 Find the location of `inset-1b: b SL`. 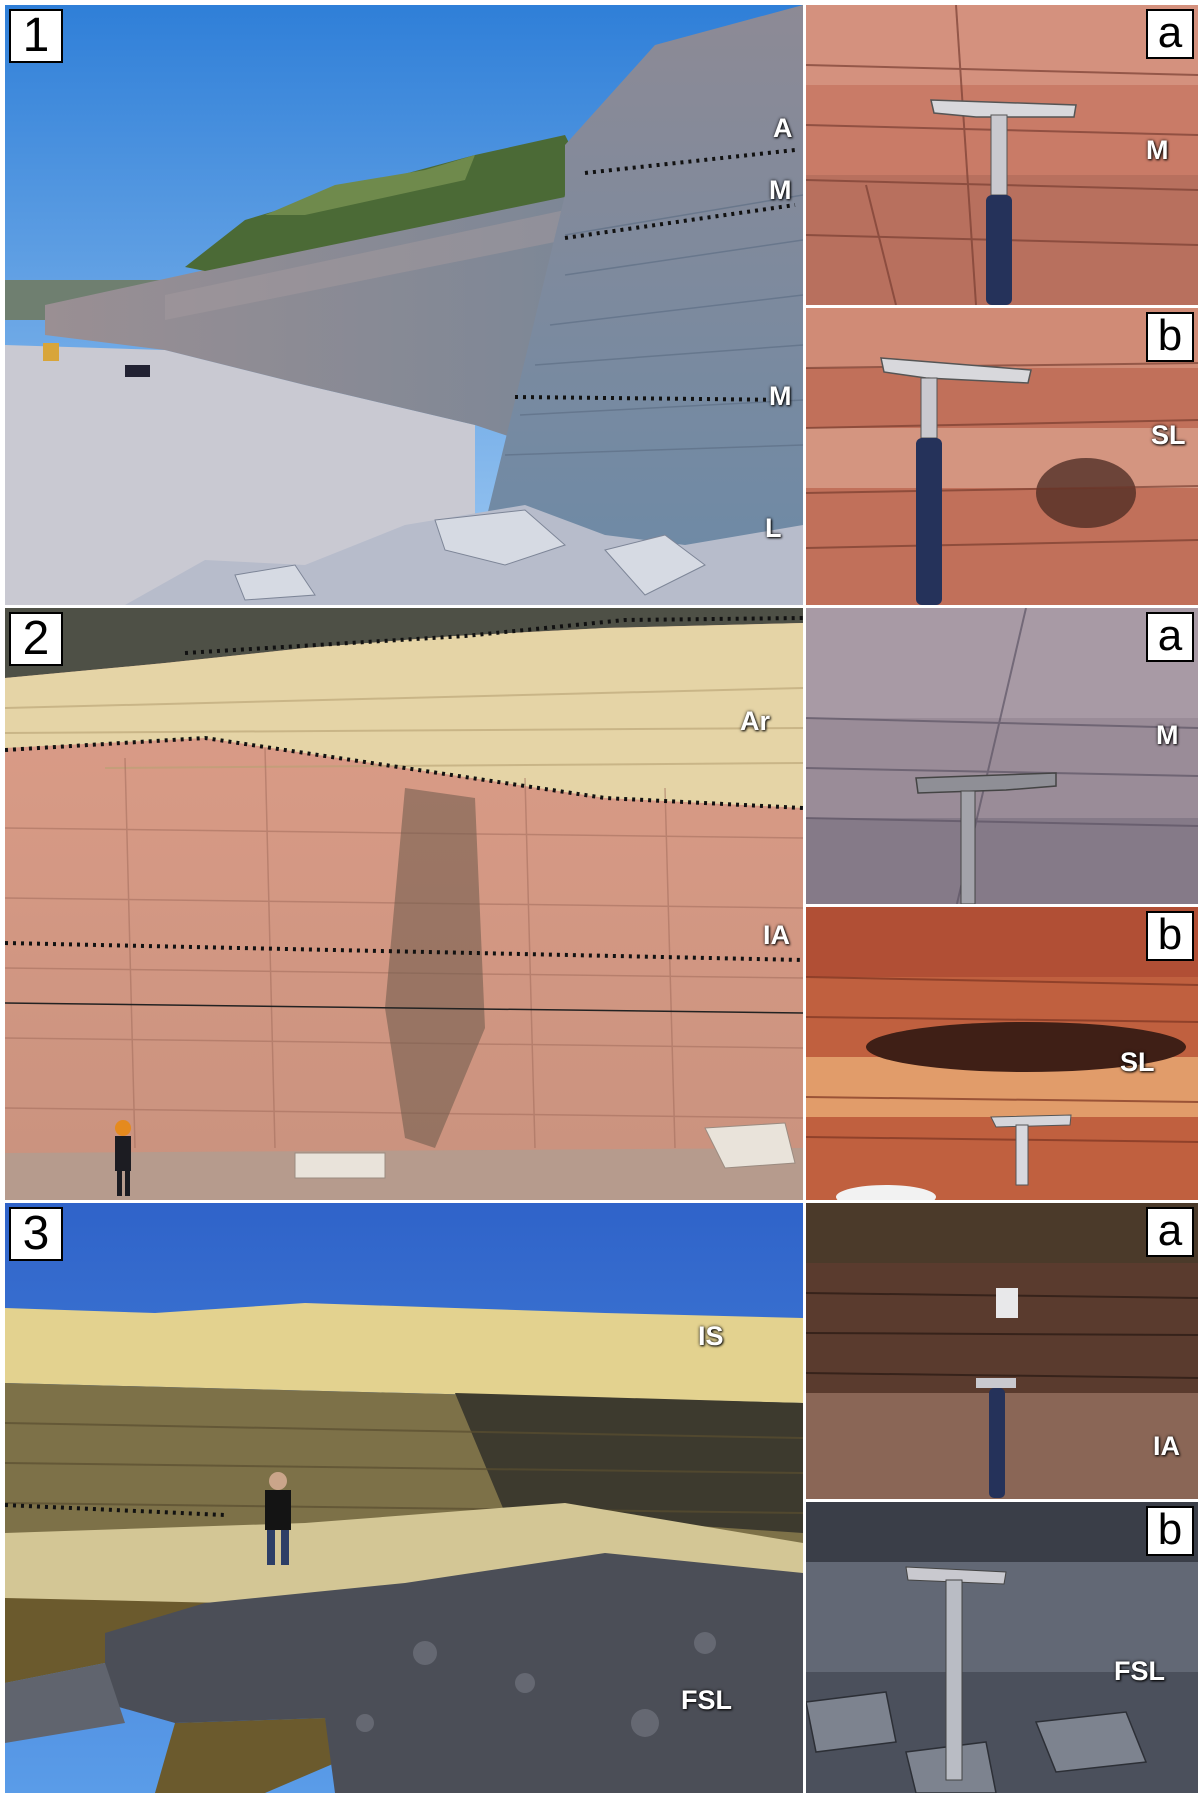

inset-1b: b SL is located at coordinates (1002, 456).